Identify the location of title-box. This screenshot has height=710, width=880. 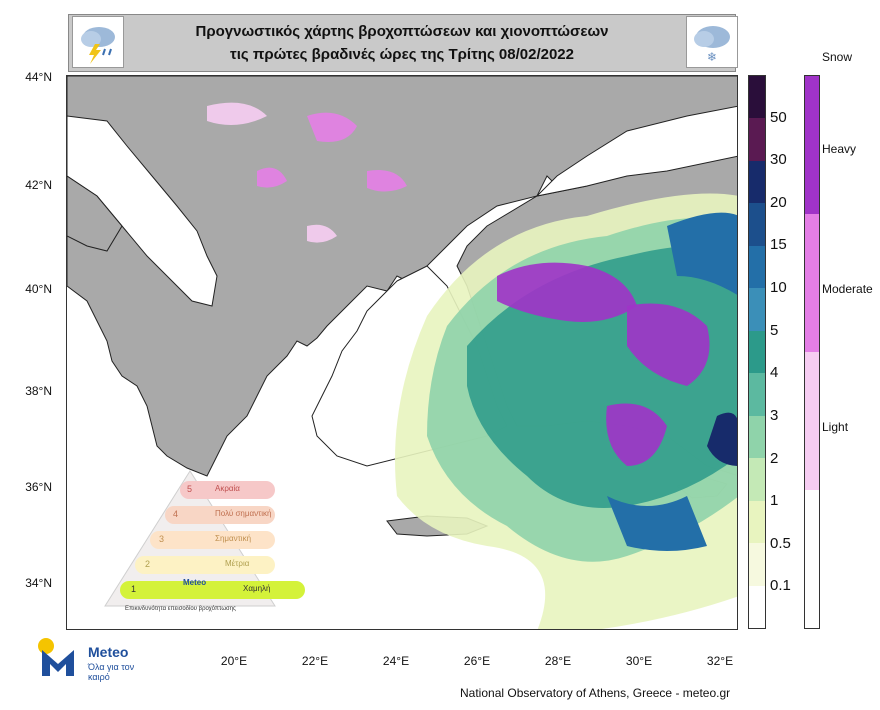
(402, 43).